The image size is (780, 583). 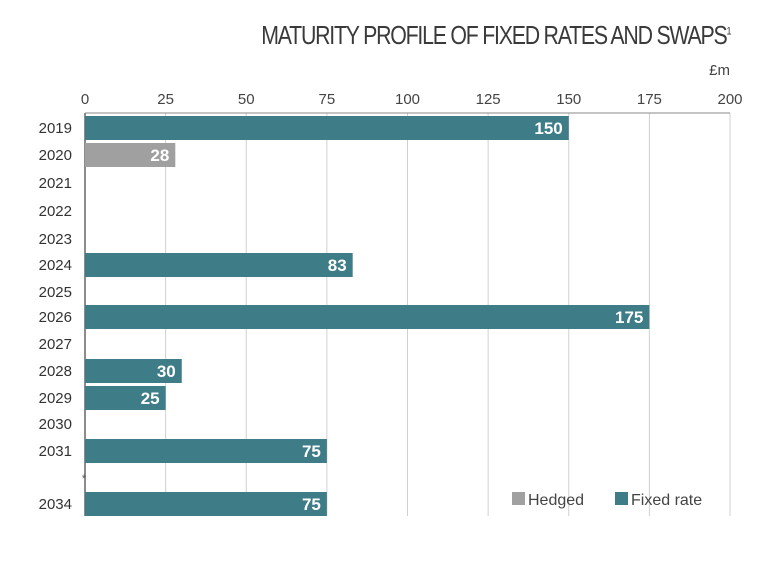 I want to click on x-tick-label: 200, so click(x=729, y=99).